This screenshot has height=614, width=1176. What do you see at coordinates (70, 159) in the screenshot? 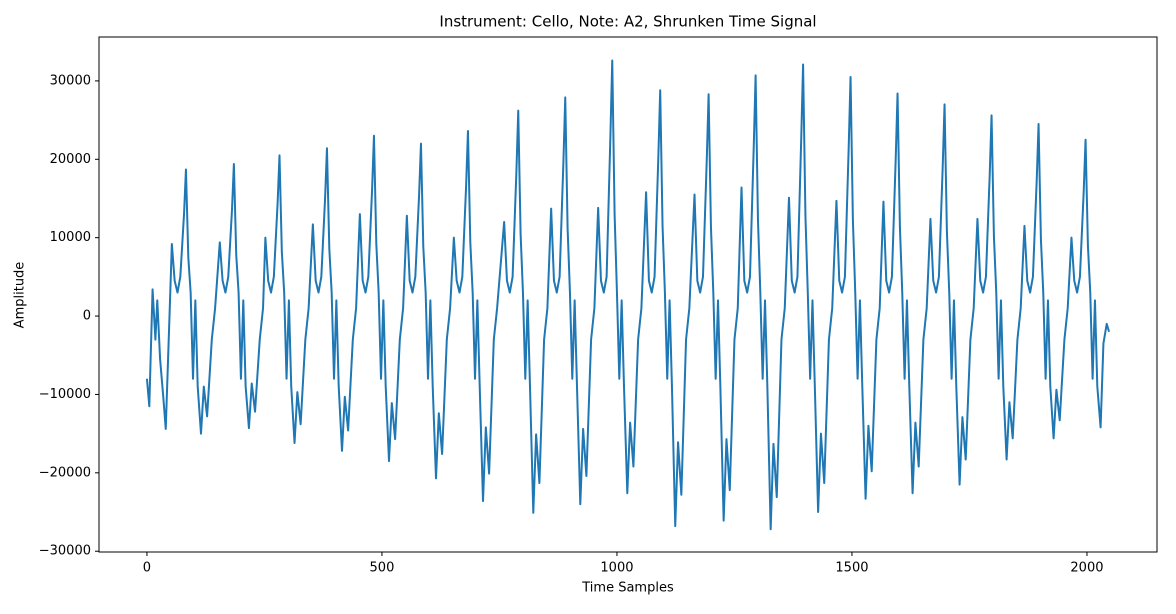
I see `y-tick-label: 20000` at bounding box center [70, 159].